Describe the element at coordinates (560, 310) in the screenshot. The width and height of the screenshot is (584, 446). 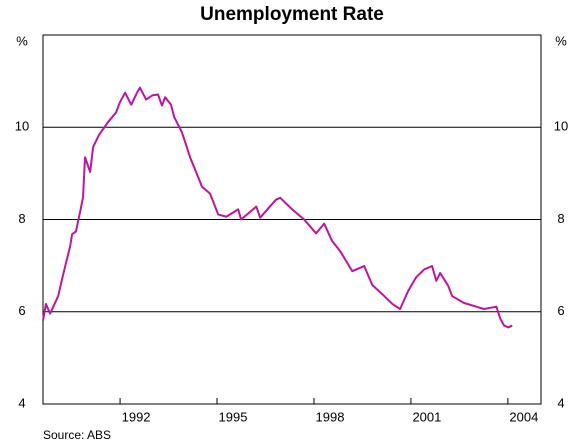
I see `y-tick-label-right: 6` at that location.